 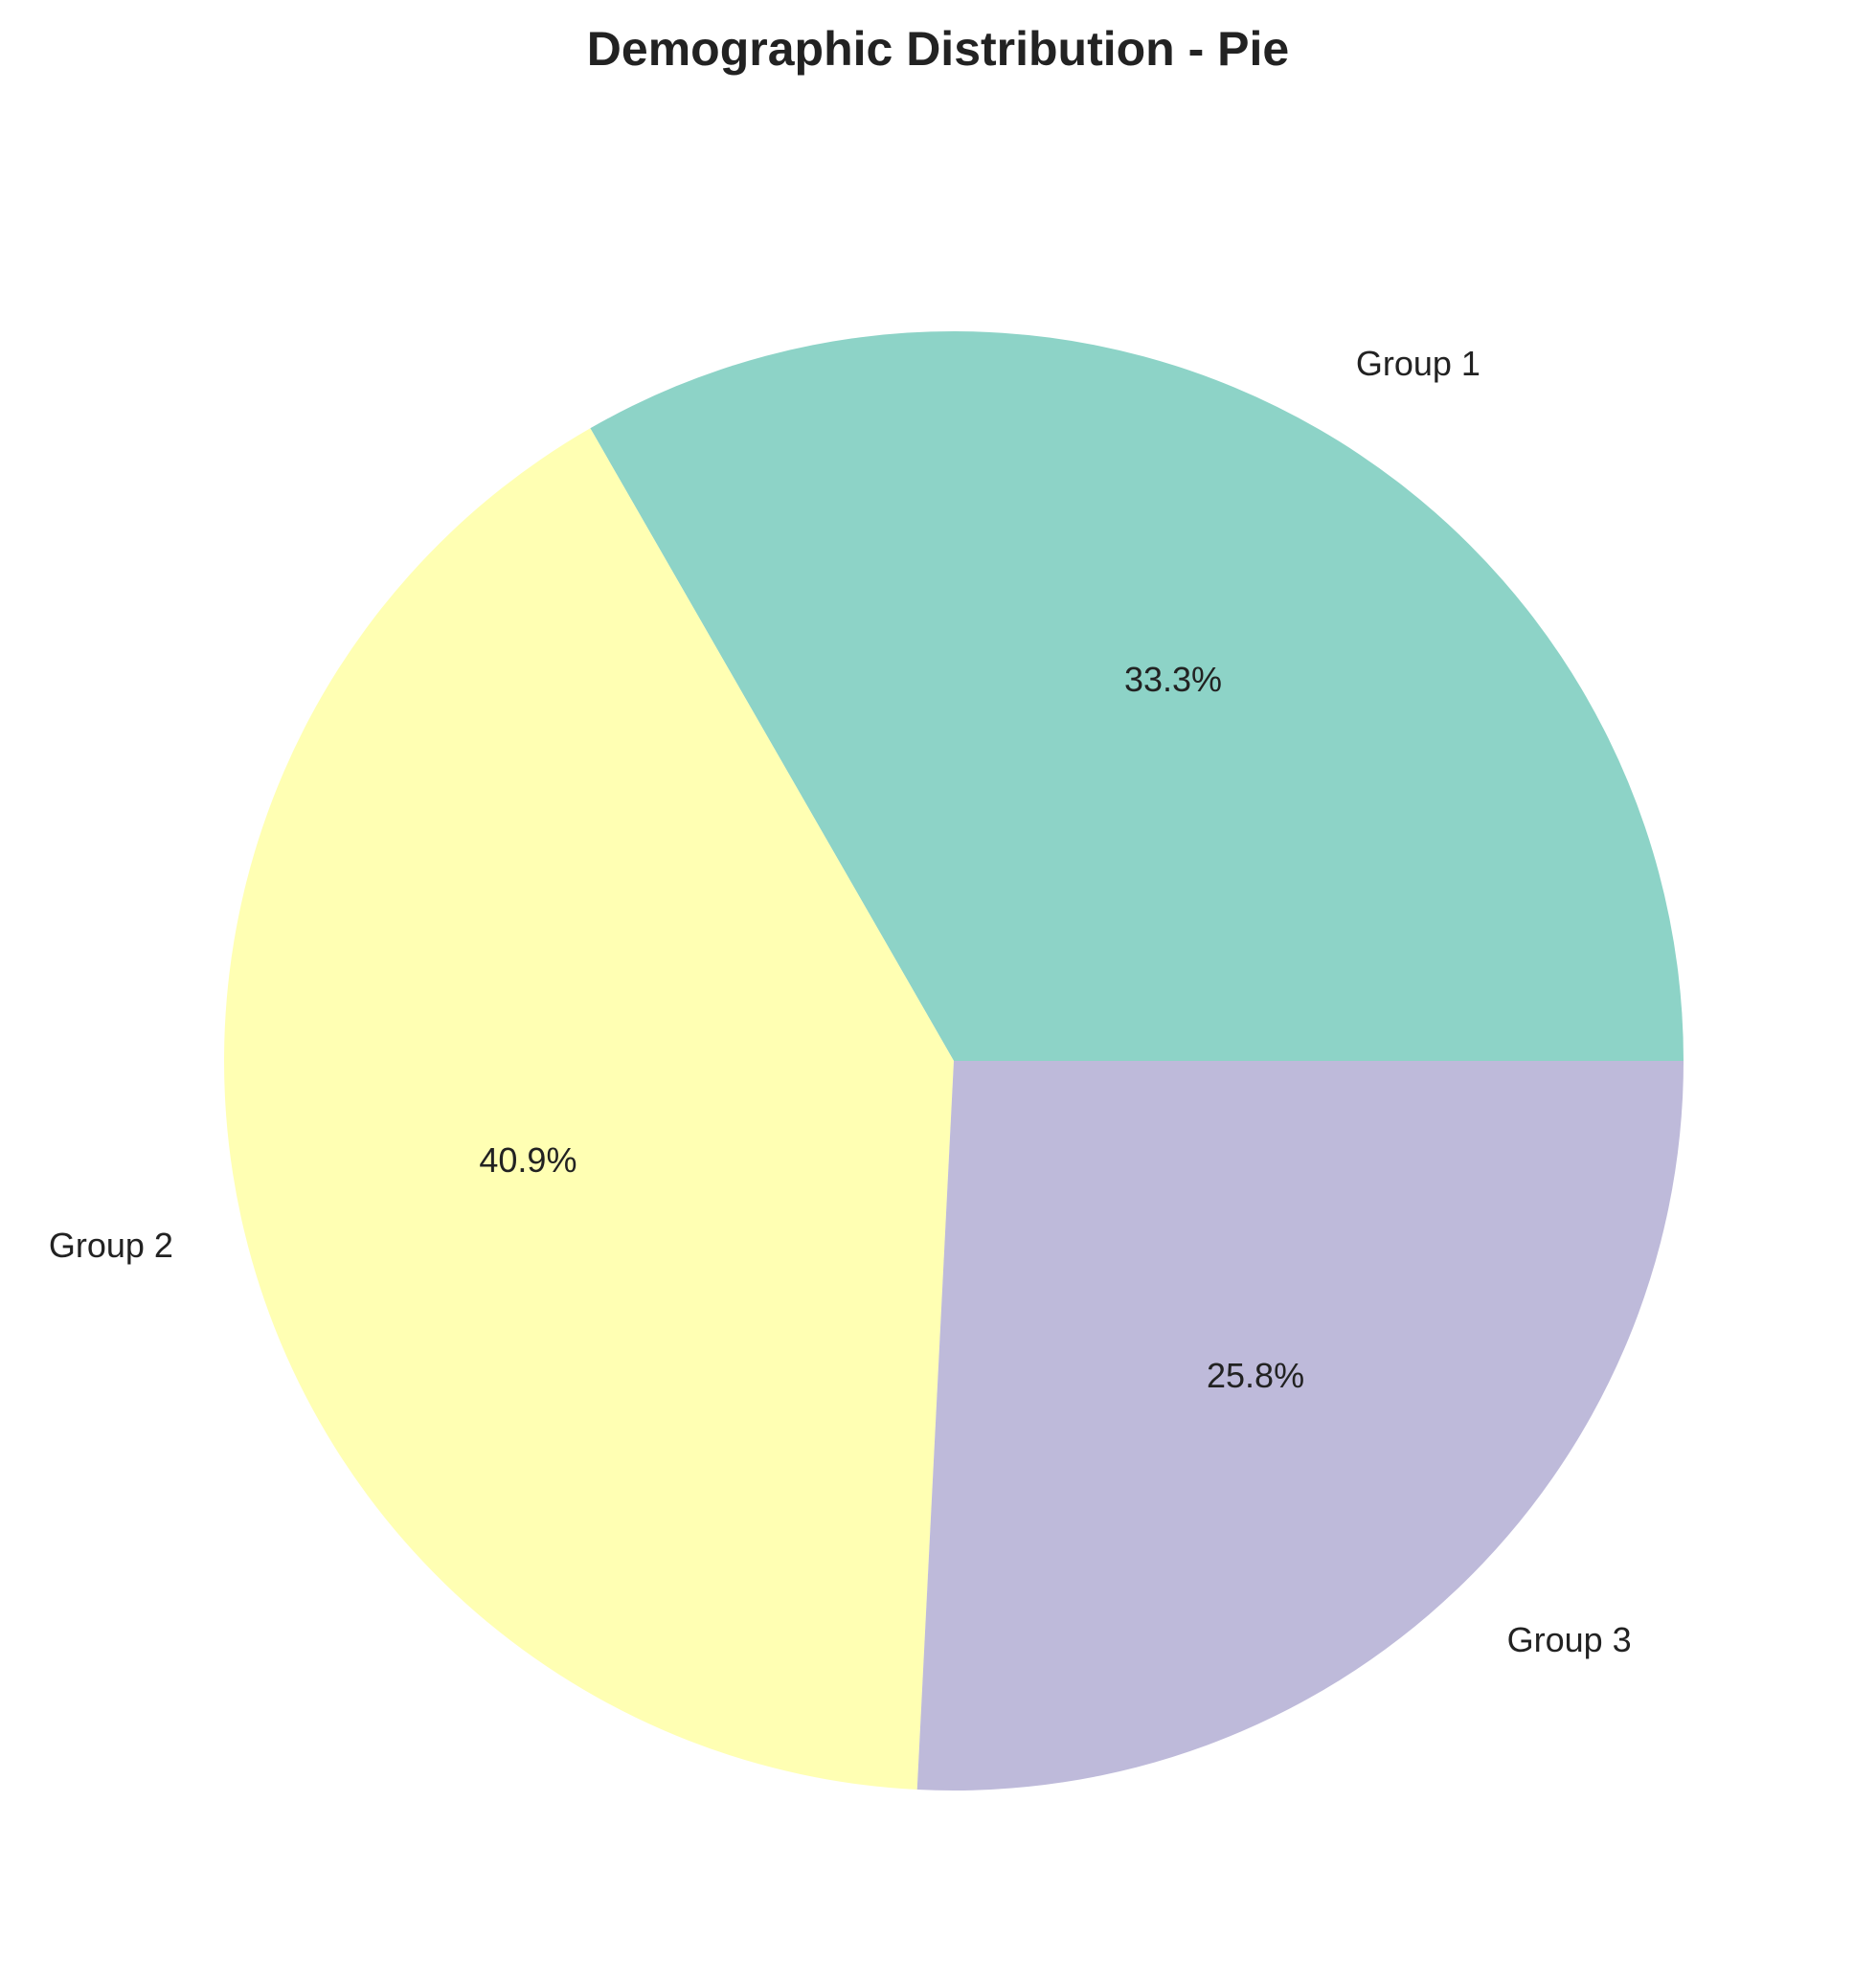 I want to click on chart-title: Demographic Distribution - Pie, so click(x=938, y=49).